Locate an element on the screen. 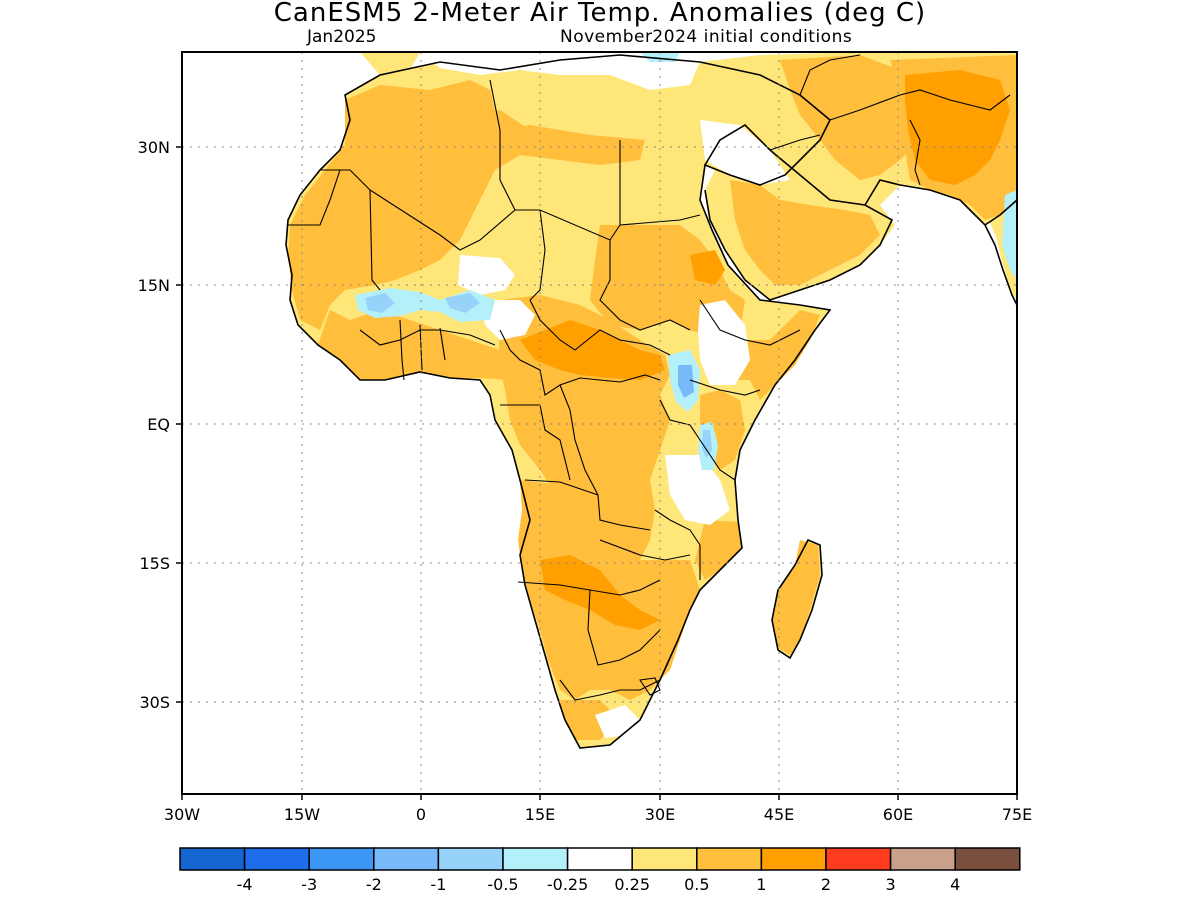  legend-label: -2 is located at coordinates (374, 884).